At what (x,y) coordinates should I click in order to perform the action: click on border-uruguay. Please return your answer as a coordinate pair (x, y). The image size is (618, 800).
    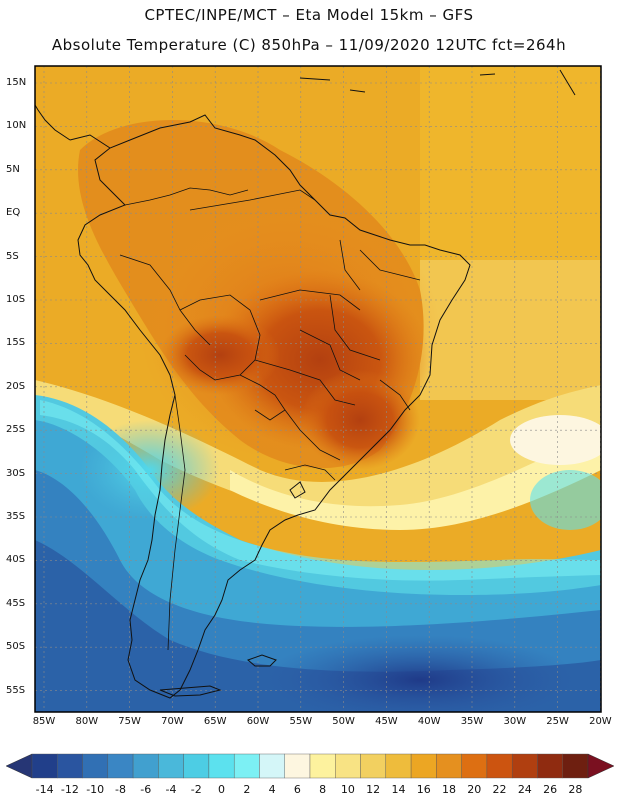
    Looking at the image, I should click on (310, 472).